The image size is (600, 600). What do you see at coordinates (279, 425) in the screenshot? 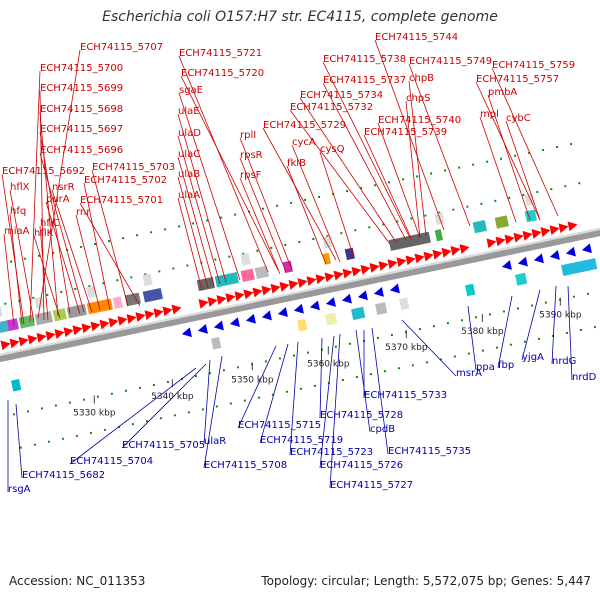
I see `reverse-gene-label: ECH74115_5715` at bounding box center [279, 425].